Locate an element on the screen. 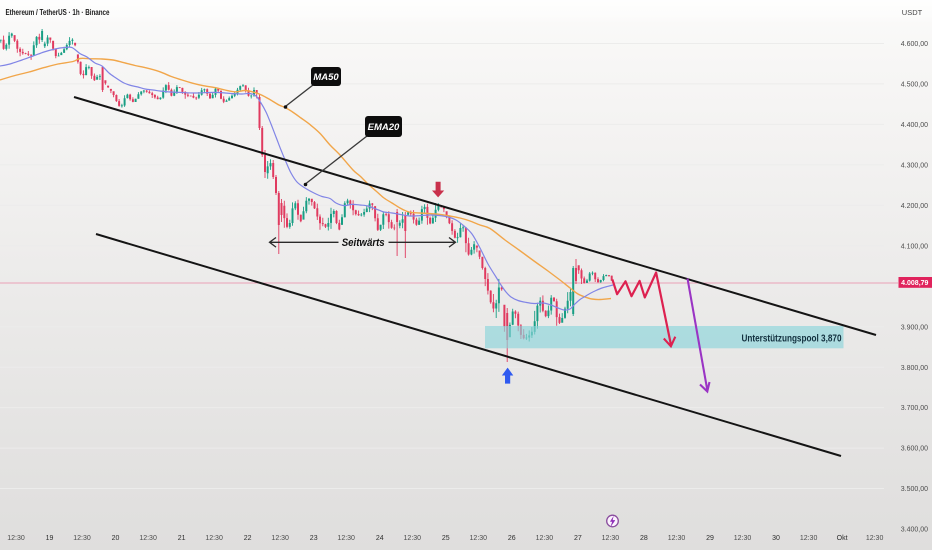 This screenshot has height=550, width=932. svg-text: 3.800,00 is located at coordinates (914, 368).